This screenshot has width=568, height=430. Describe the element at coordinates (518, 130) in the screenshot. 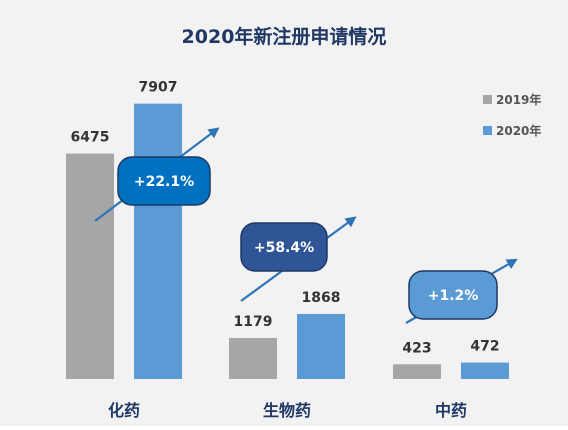

I see `legend-label-2020: 2020年` at that location.